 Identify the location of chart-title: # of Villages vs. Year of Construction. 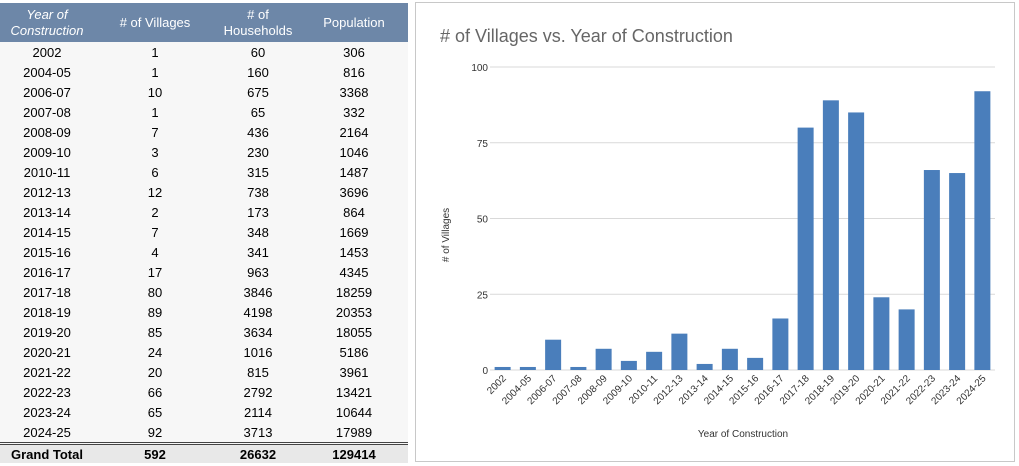
(586, 36).